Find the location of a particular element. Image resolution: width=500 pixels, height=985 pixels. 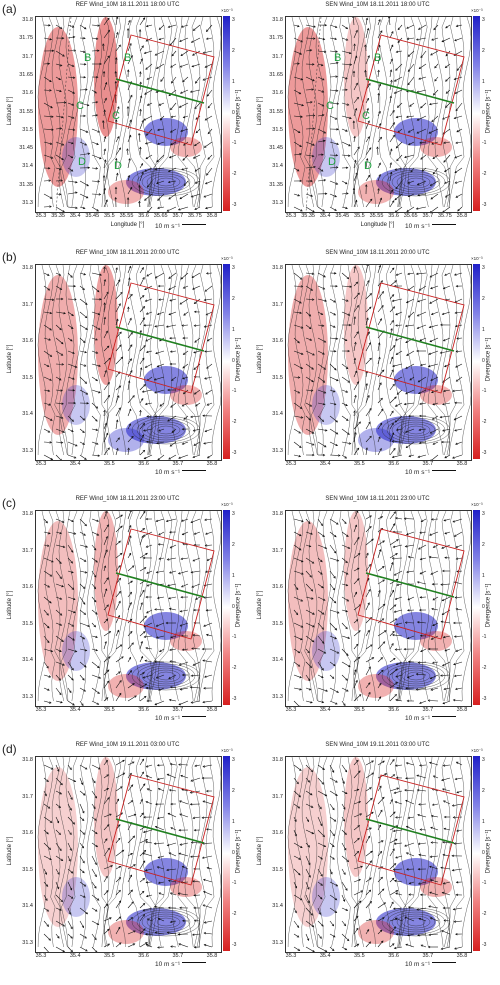

divergence-patch is located at coordinates (126, 440).